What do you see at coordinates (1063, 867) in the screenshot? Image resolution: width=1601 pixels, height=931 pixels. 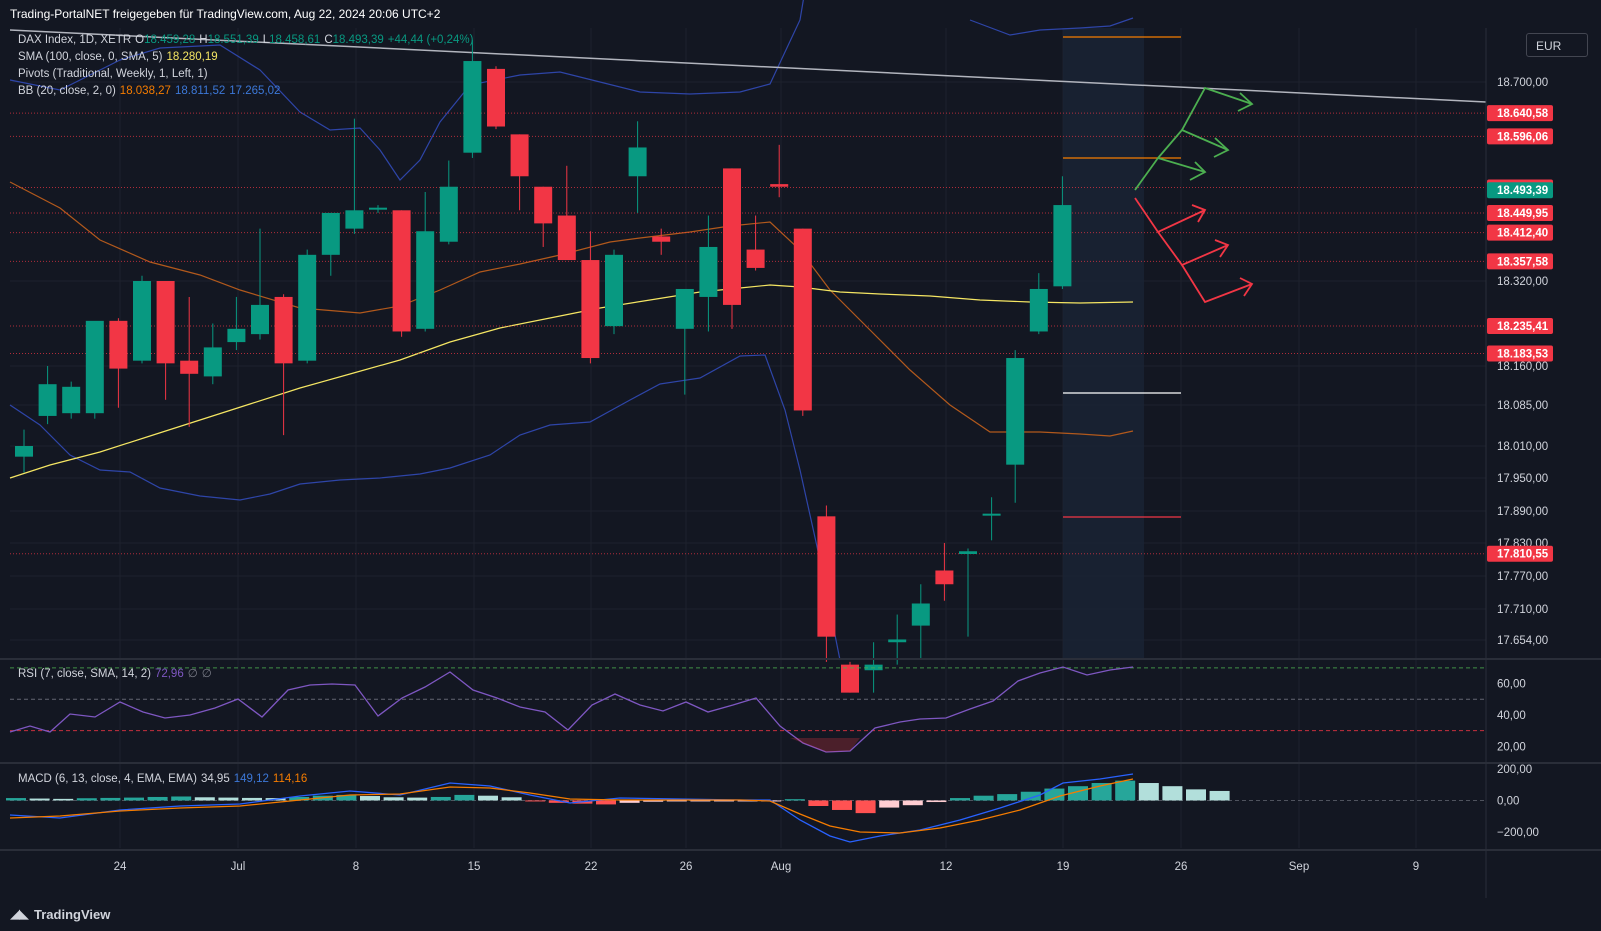 I see `time-tick-label: 19` at bounding box center [1063, 867].